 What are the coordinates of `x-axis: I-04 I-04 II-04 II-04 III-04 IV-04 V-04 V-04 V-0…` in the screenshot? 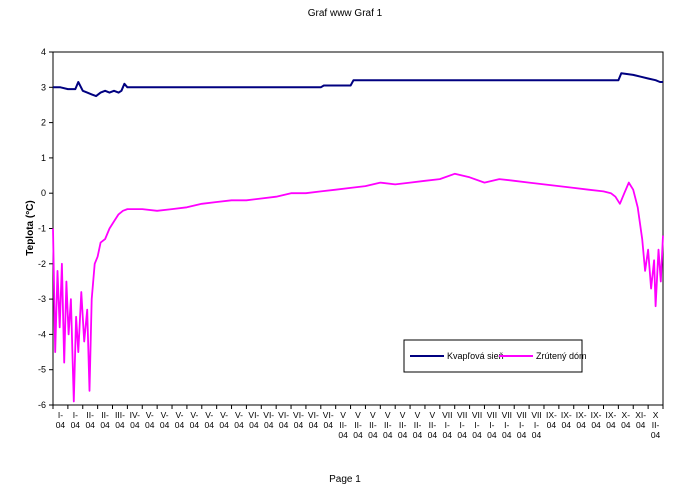 It's located at (358, 422).